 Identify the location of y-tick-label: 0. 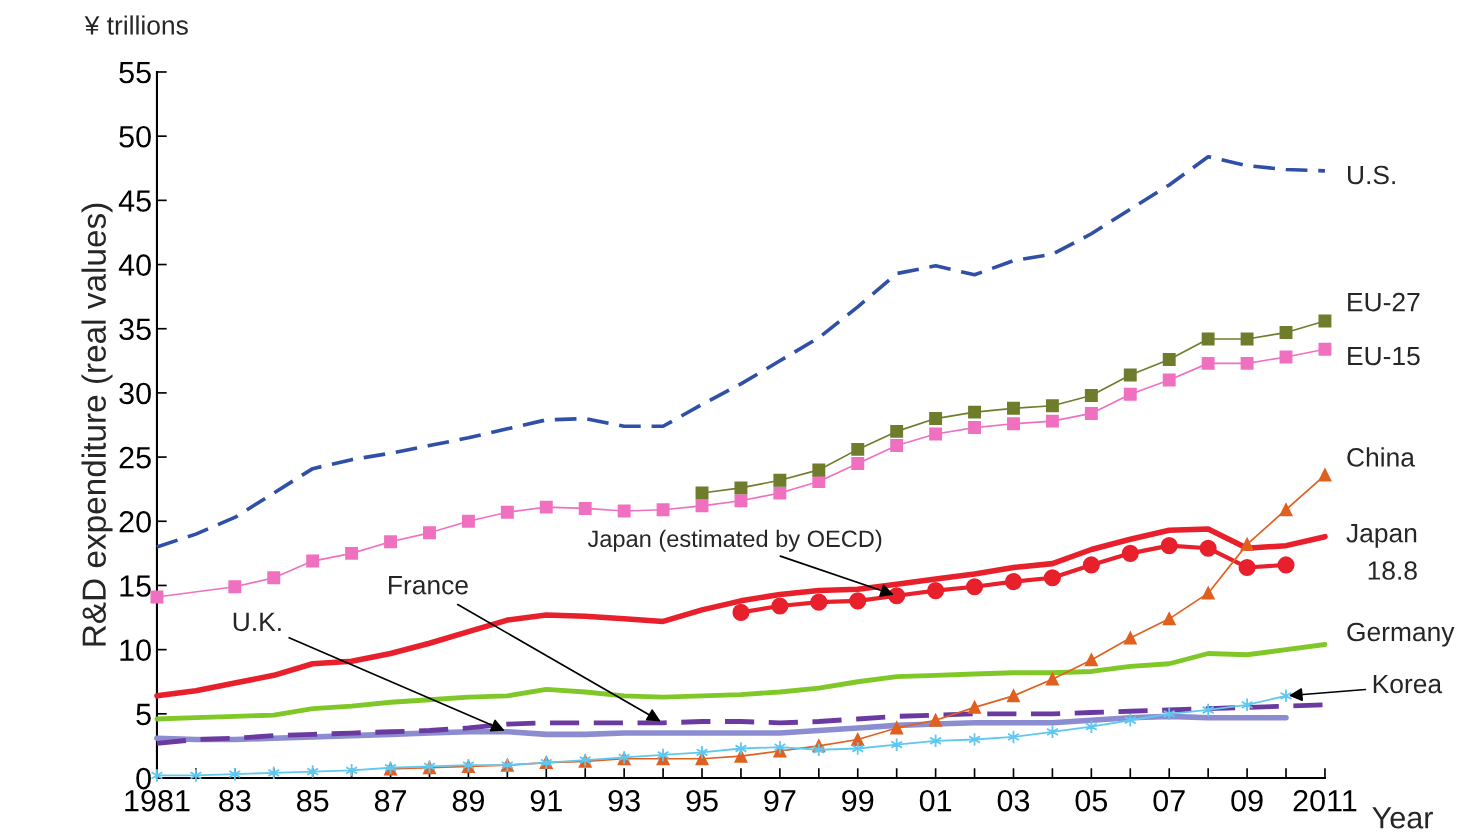
(143, 778).